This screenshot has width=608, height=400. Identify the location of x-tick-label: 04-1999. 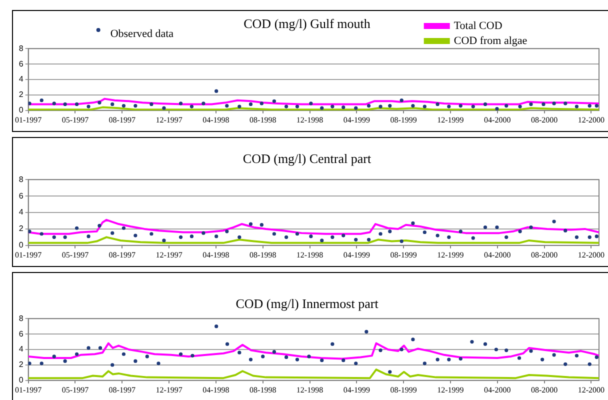
(356, 389).